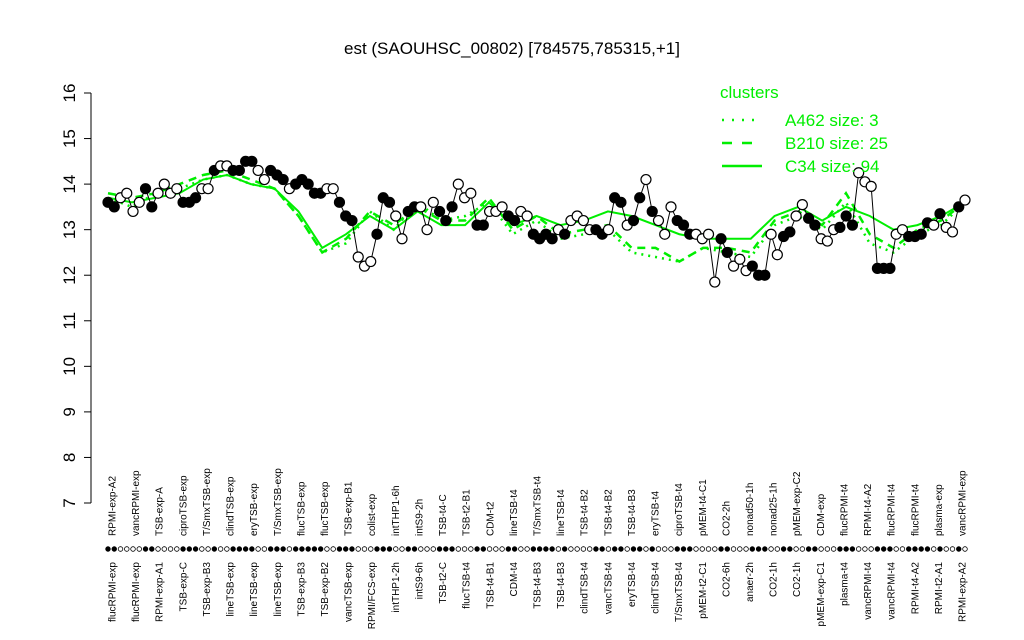 The image size is (1024, 640). I want to click on x-label-top: intS9-2h, so click(419, 517).